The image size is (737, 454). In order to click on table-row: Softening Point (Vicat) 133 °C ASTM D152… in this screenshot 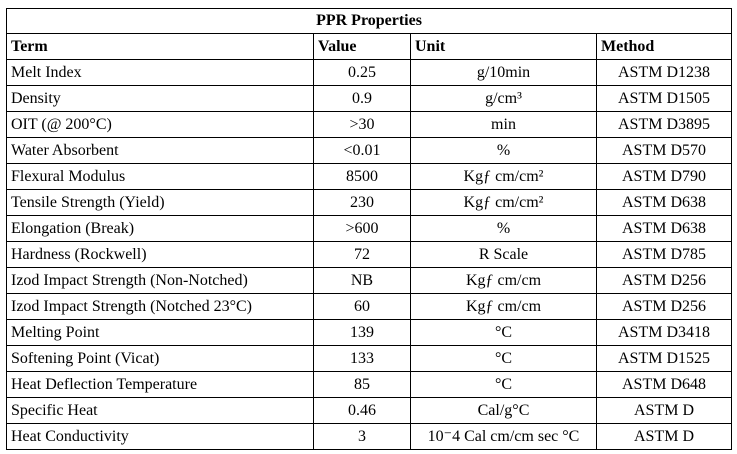, I will do `click(369, 358)`.